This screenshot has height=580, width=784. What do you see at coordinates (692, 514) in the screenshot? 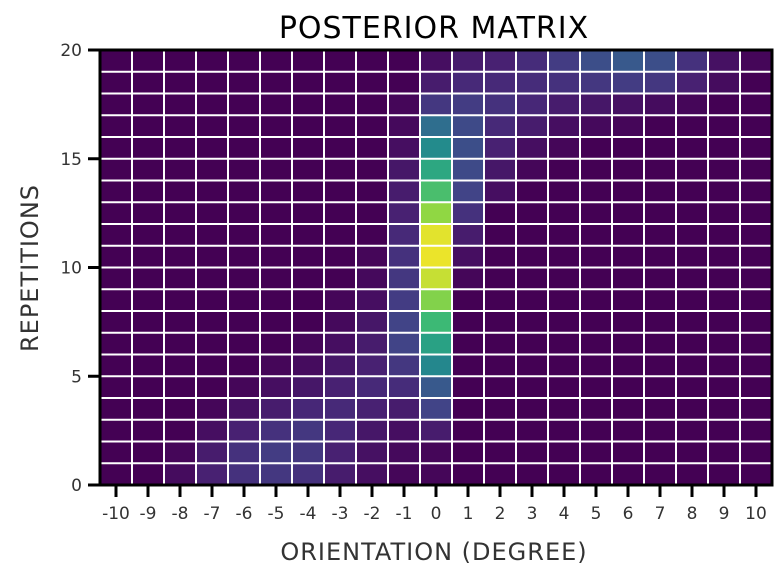
I see `x-tick-label: 8` at bounding box center [692, 514].